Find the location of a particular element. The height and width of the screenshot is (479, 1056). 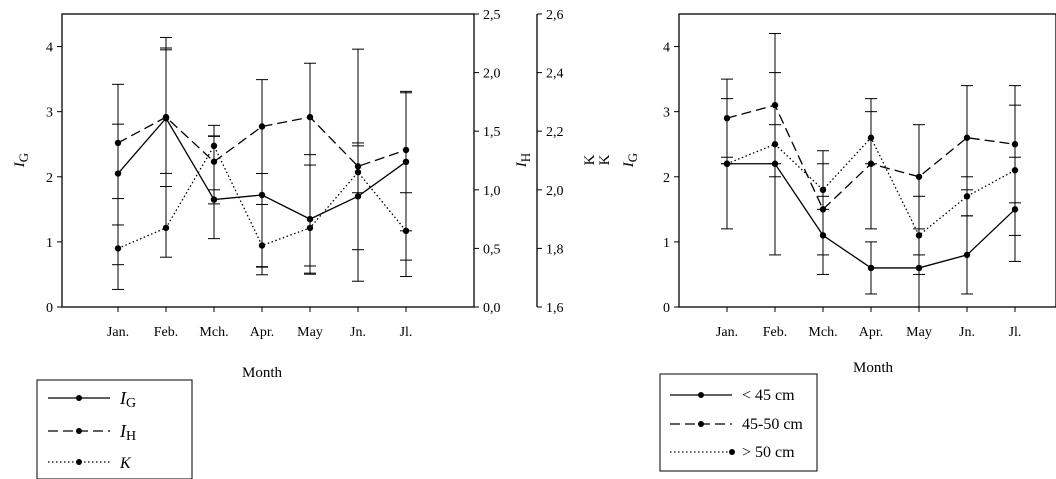

left-legend-box is located at coordinates (114, 429).